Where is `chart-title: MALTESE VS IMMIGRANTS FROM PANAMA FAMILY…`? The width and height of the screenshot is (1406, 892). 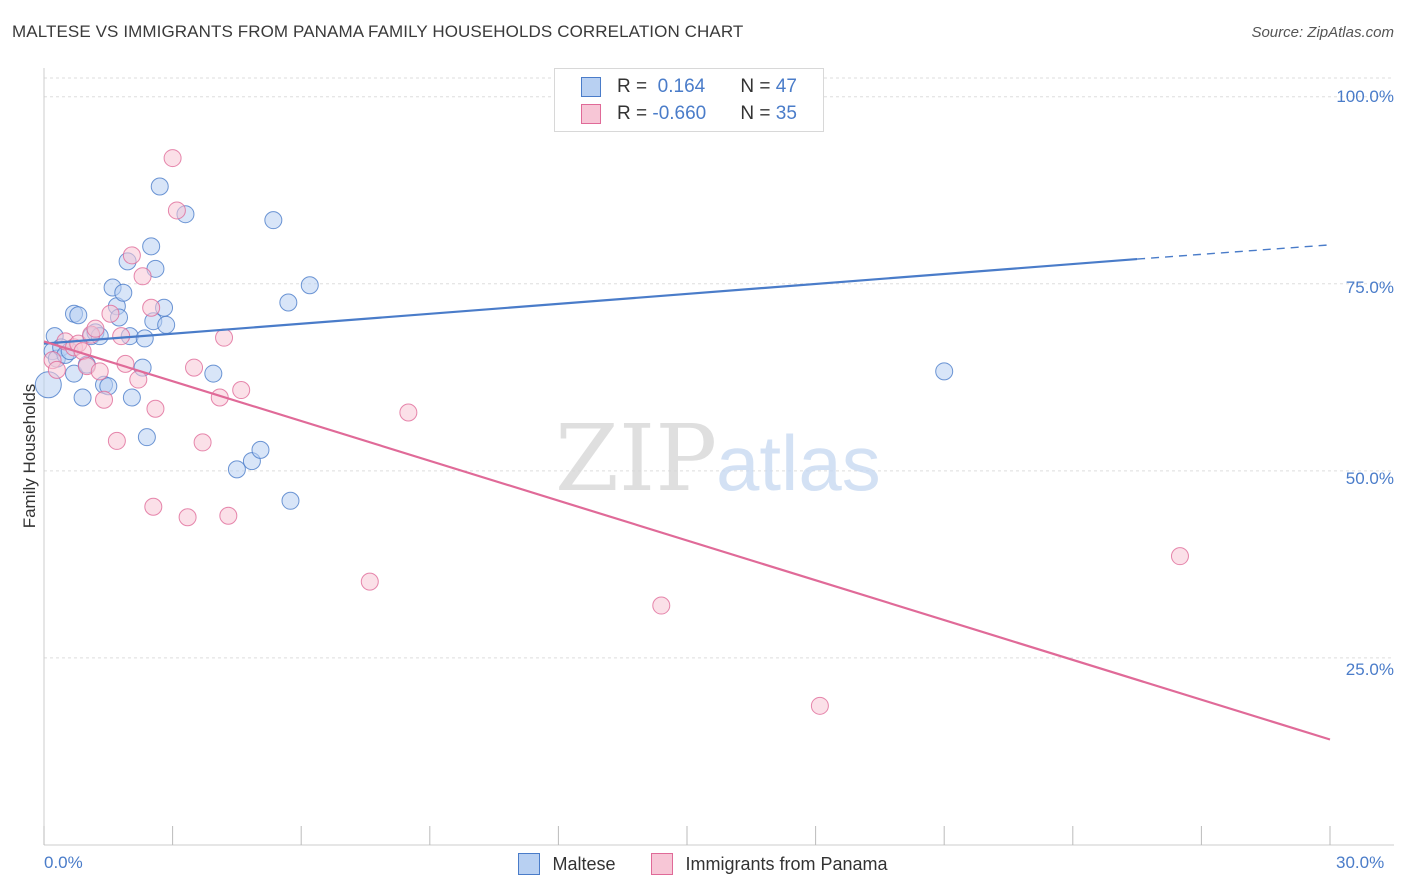
chart-title: MALTESE VS IMMIGRANTS FROM PANAMA FAMILY… is located at coordinates (378, 31).